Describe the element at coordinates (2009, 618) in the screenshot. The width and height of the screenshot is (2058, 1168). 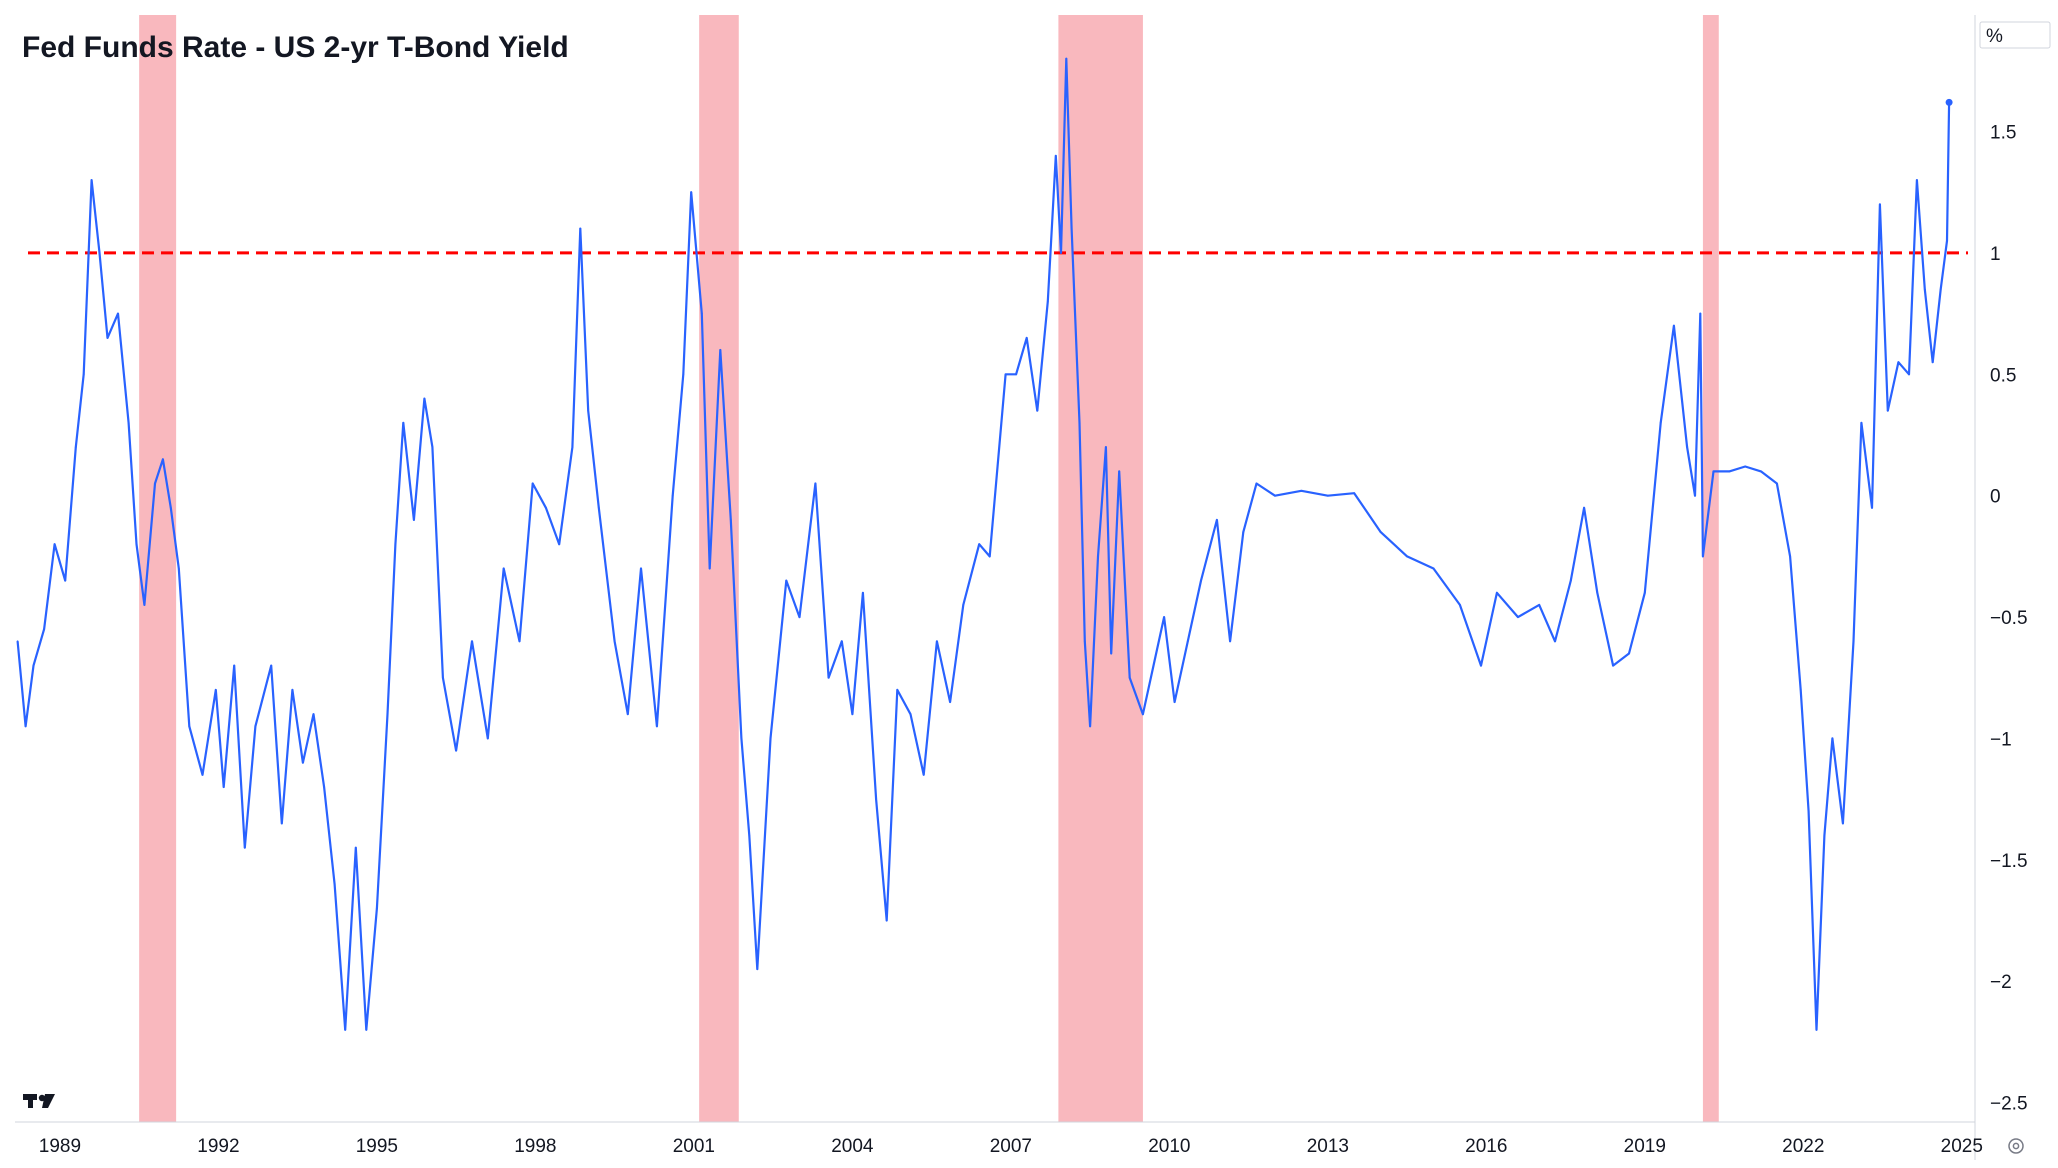
I see `y-tick-label: −0.5` at that location.